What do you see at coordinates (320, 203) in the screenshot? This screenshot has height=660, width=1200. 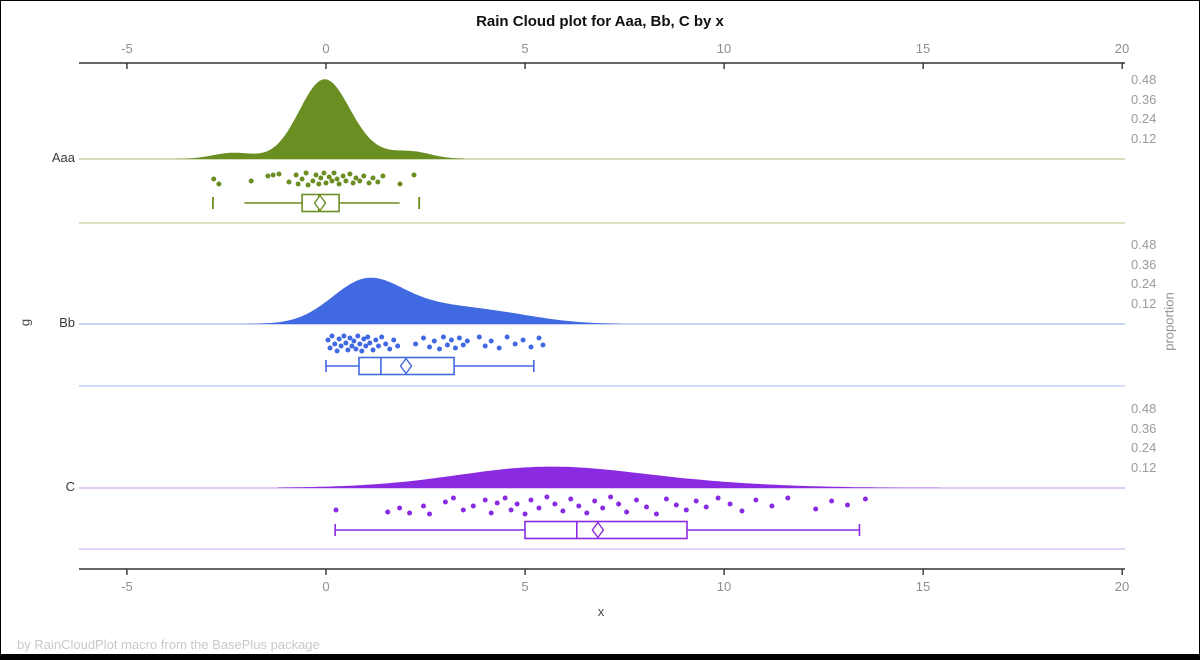 I see `mean-diamond-Aaa` at bounding box center [320, 203].